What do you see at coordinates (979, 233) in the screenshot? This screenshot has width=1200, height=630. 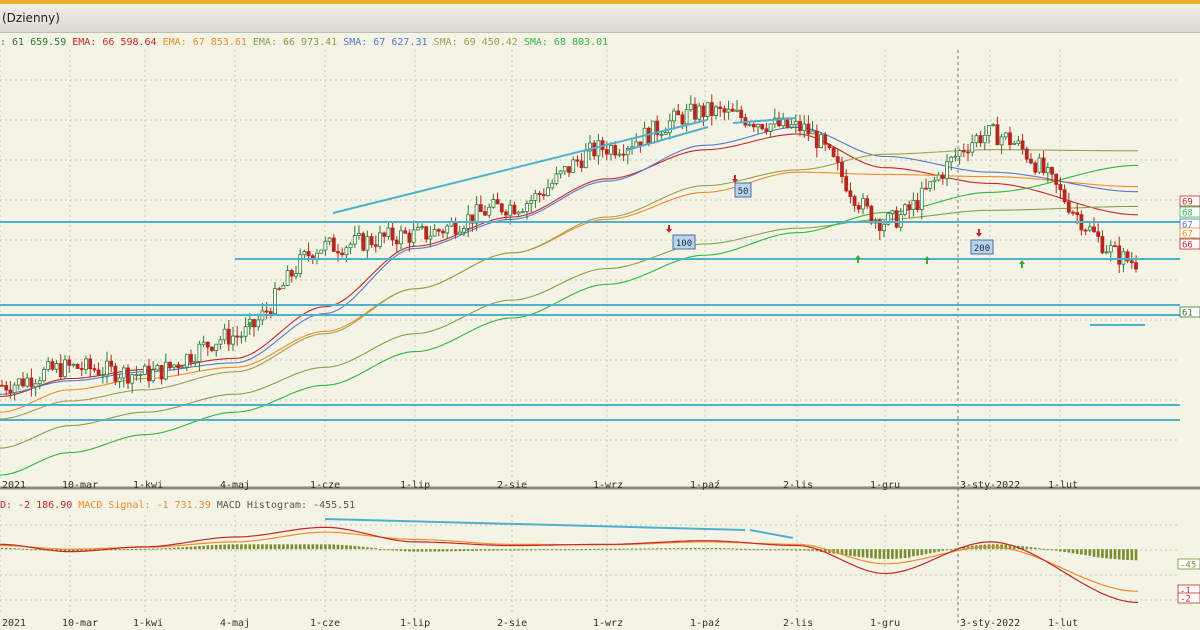 I see `sell-arrow-icon` at bounding box center [979, 233].